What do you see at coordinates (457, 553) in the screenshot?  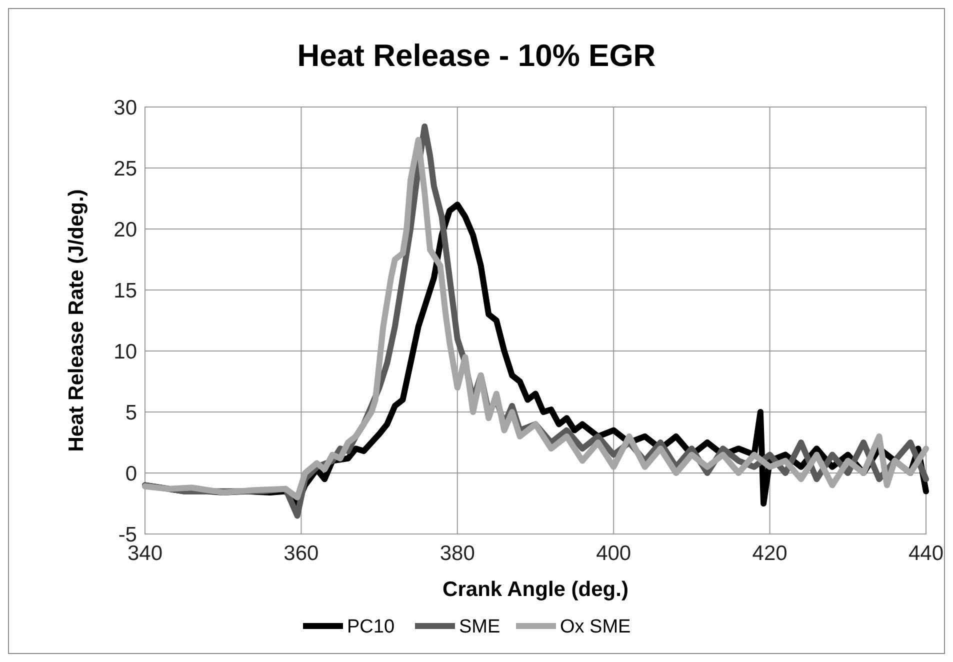 I see `x-tick-label: 380` at bounding box center [457, 553].